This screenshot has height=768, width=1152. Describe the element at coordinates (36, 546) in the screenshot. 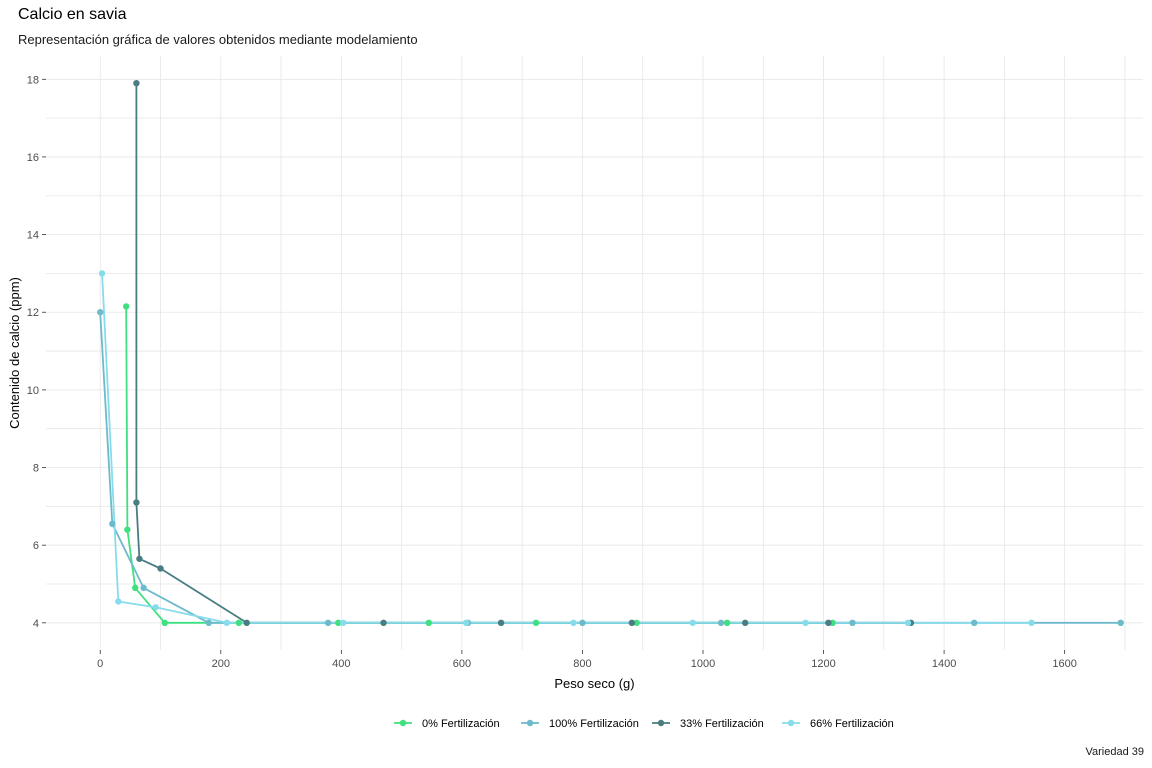

I see `y-tick-label: 6` at that location.